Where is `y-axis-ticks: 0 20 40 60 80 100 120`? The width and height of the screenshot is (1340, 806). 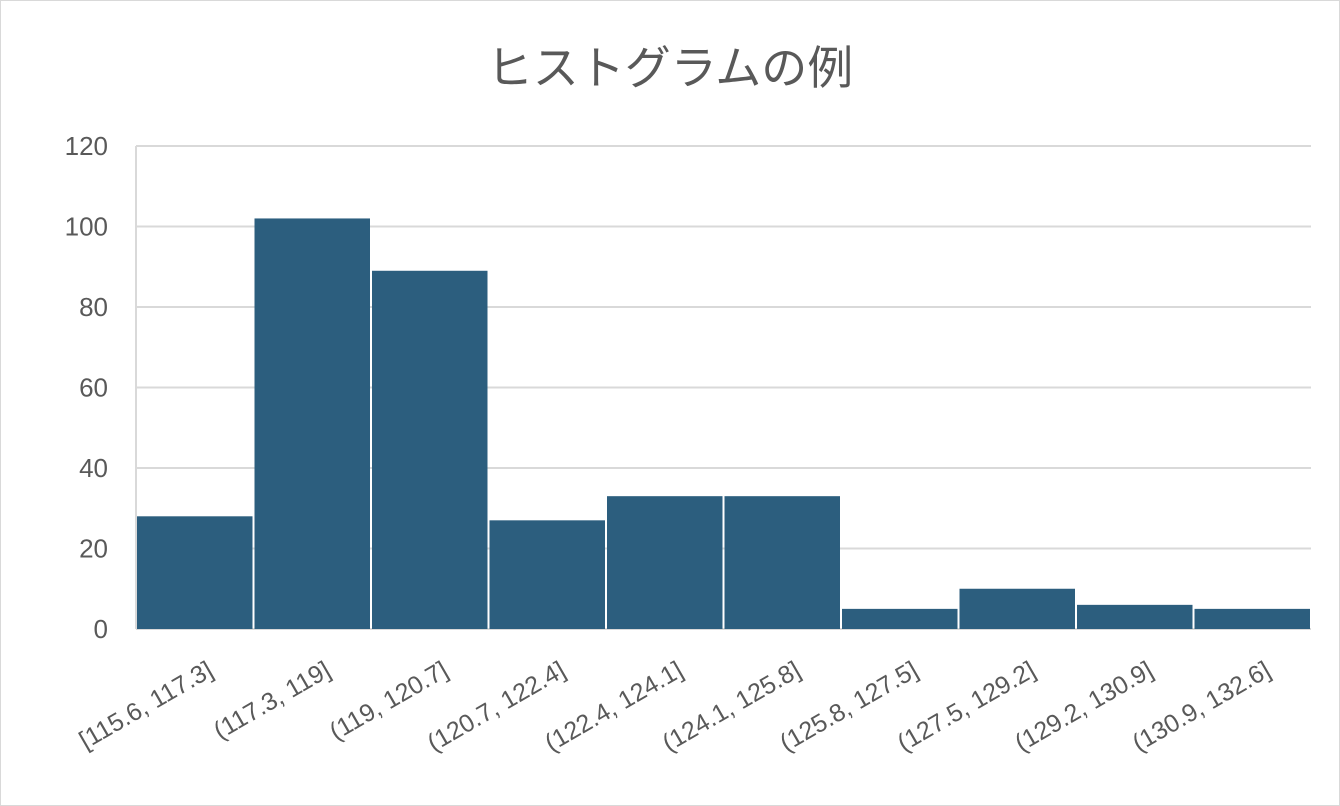 y-axis-ticks: 0 20 40 60 80 100 120 is located at coordinates (86, 387).